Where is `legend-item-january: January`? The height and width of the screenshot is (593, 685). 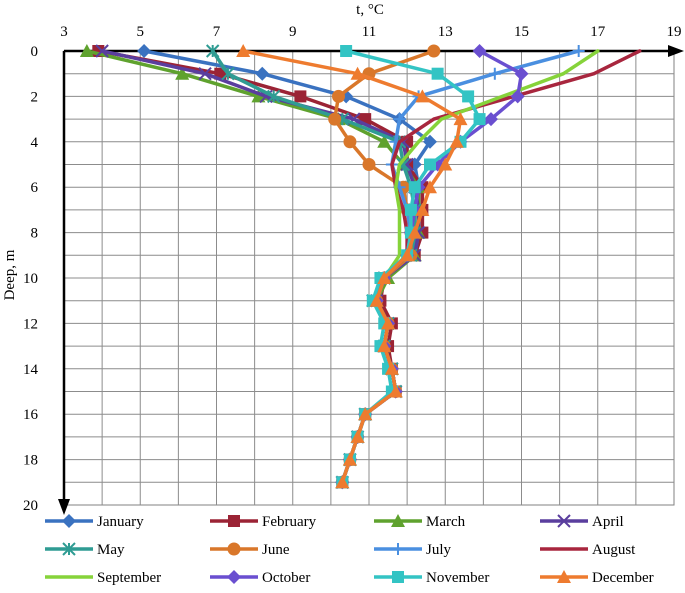 legend-item-january: January is located at coordinates (94, 522).